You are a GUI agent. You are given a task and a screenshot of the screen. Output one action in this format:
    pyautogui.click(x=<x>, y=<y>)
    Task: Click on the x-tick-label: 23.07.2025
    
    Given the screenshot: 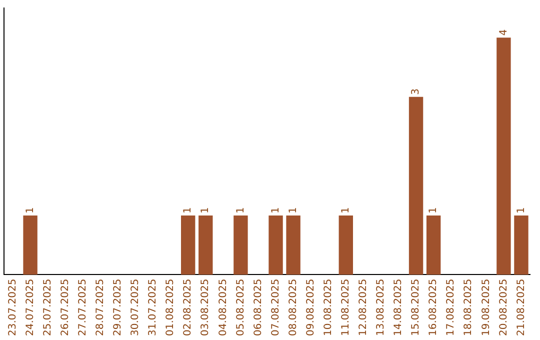 What is the action you would take?
    pyautogui.click(x=12, y=307)
    